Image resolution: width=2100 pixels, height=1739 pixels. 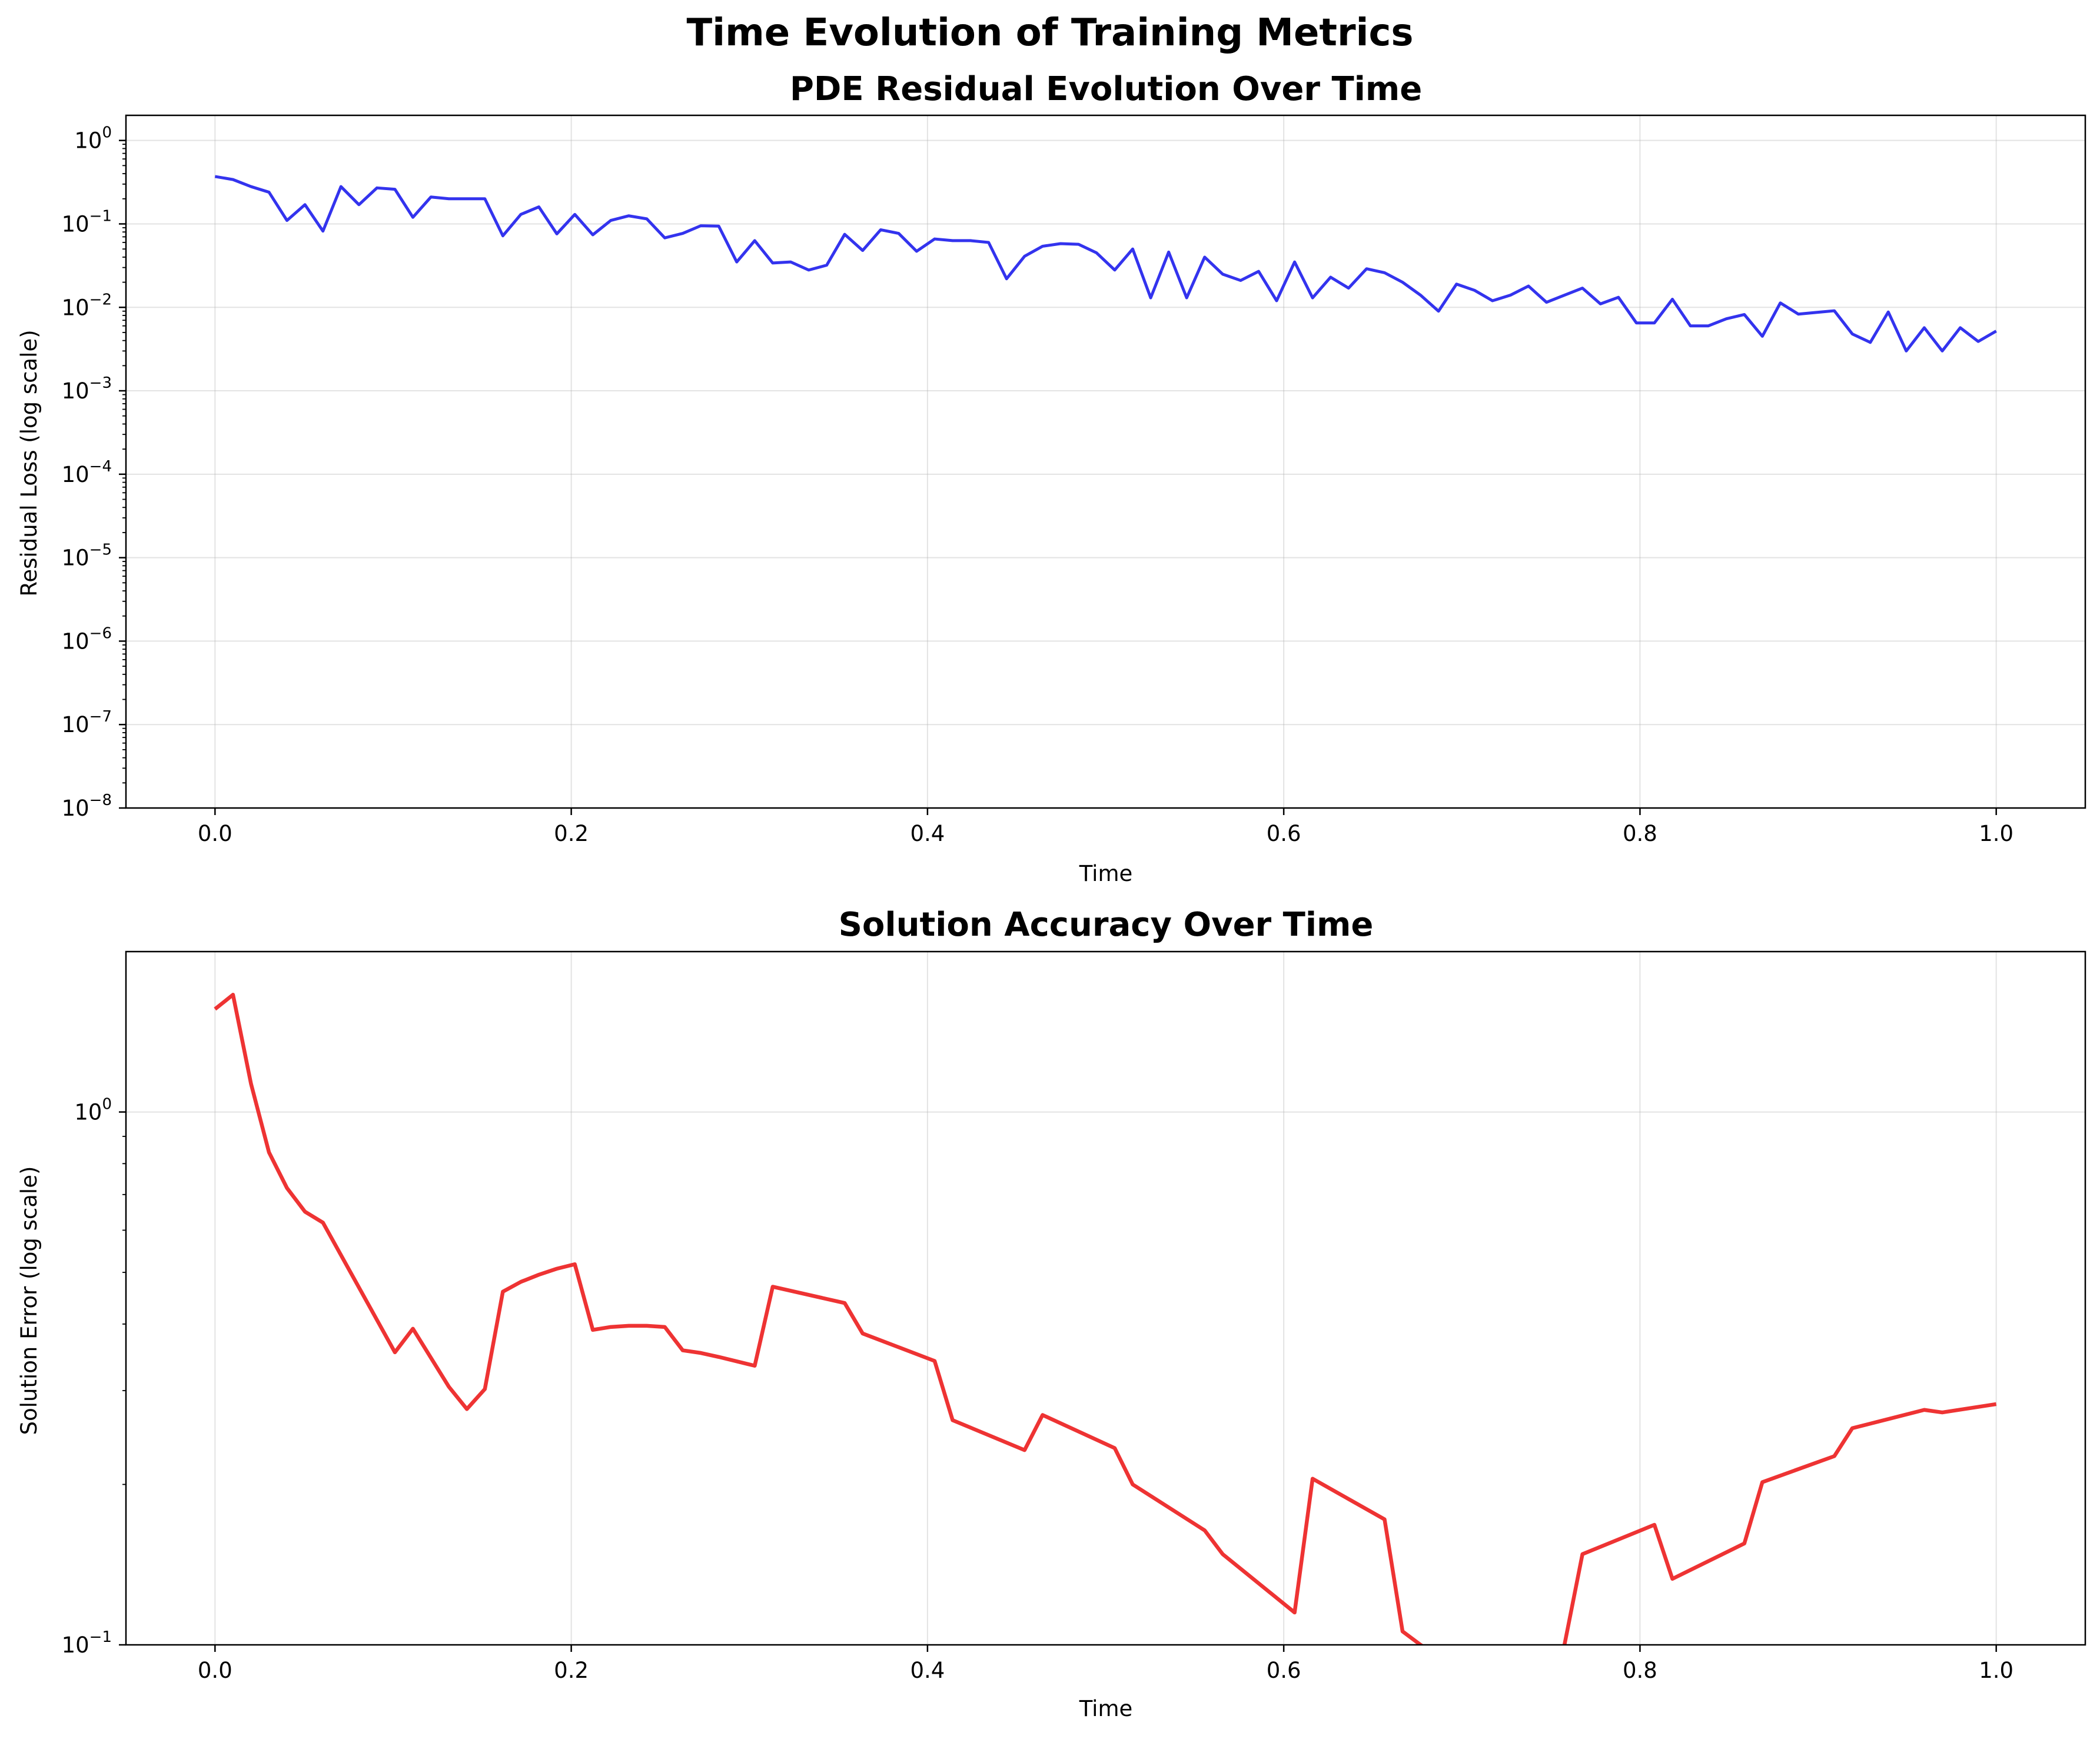 What do you see at coordinates (87, 473) in the screenshot?
I see `residual-ytick-label-4: 10⁻⁴` at bounding box center [87, 473].